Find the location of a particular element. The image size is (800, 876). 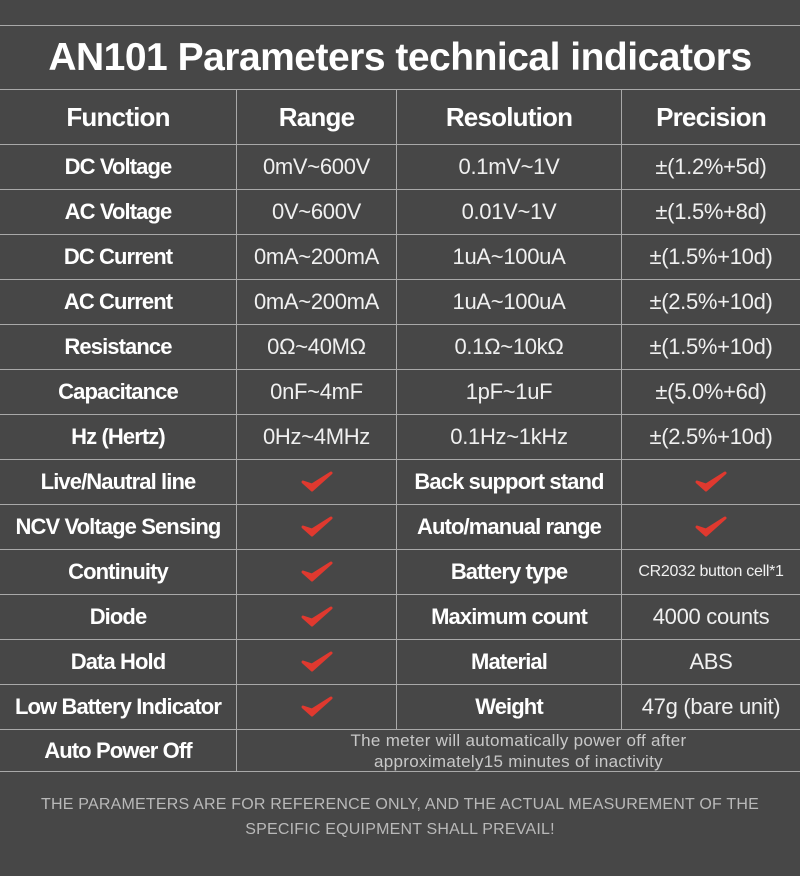

feature-label: Low Battery Indicator is located at coordinates (118, 707).